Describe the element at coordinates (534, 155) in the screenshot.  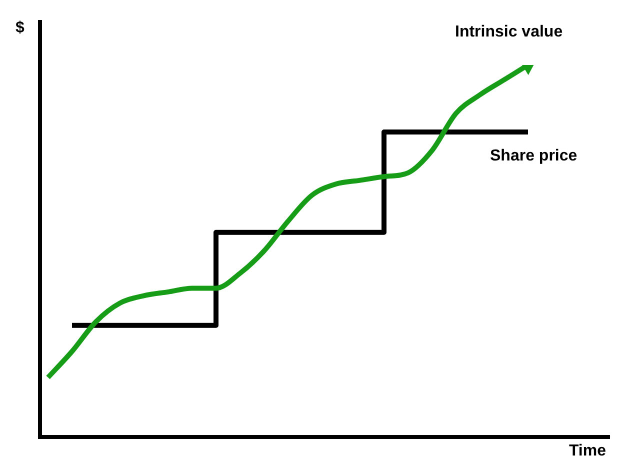
I see `series-label: Share price` at that location.